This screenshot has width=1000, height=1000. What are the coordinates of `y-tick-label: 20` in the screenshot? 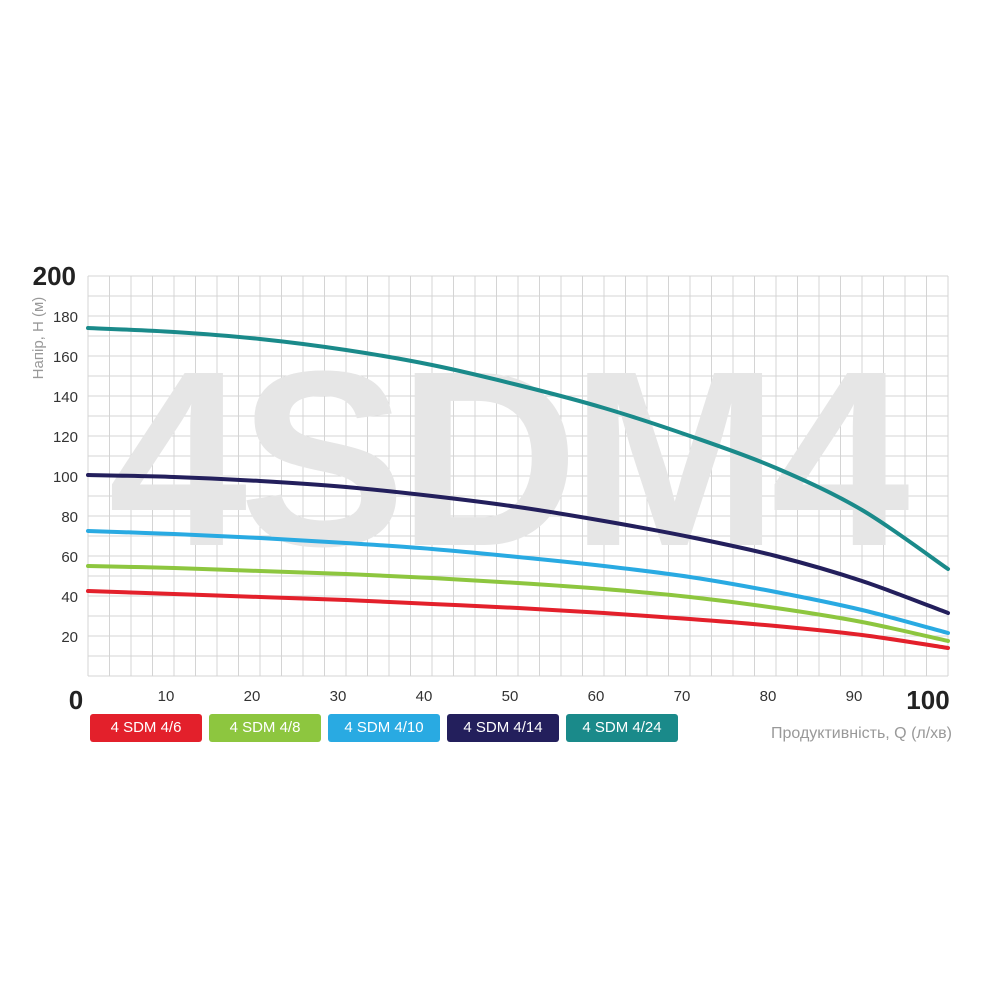 It's located at (69, 637).